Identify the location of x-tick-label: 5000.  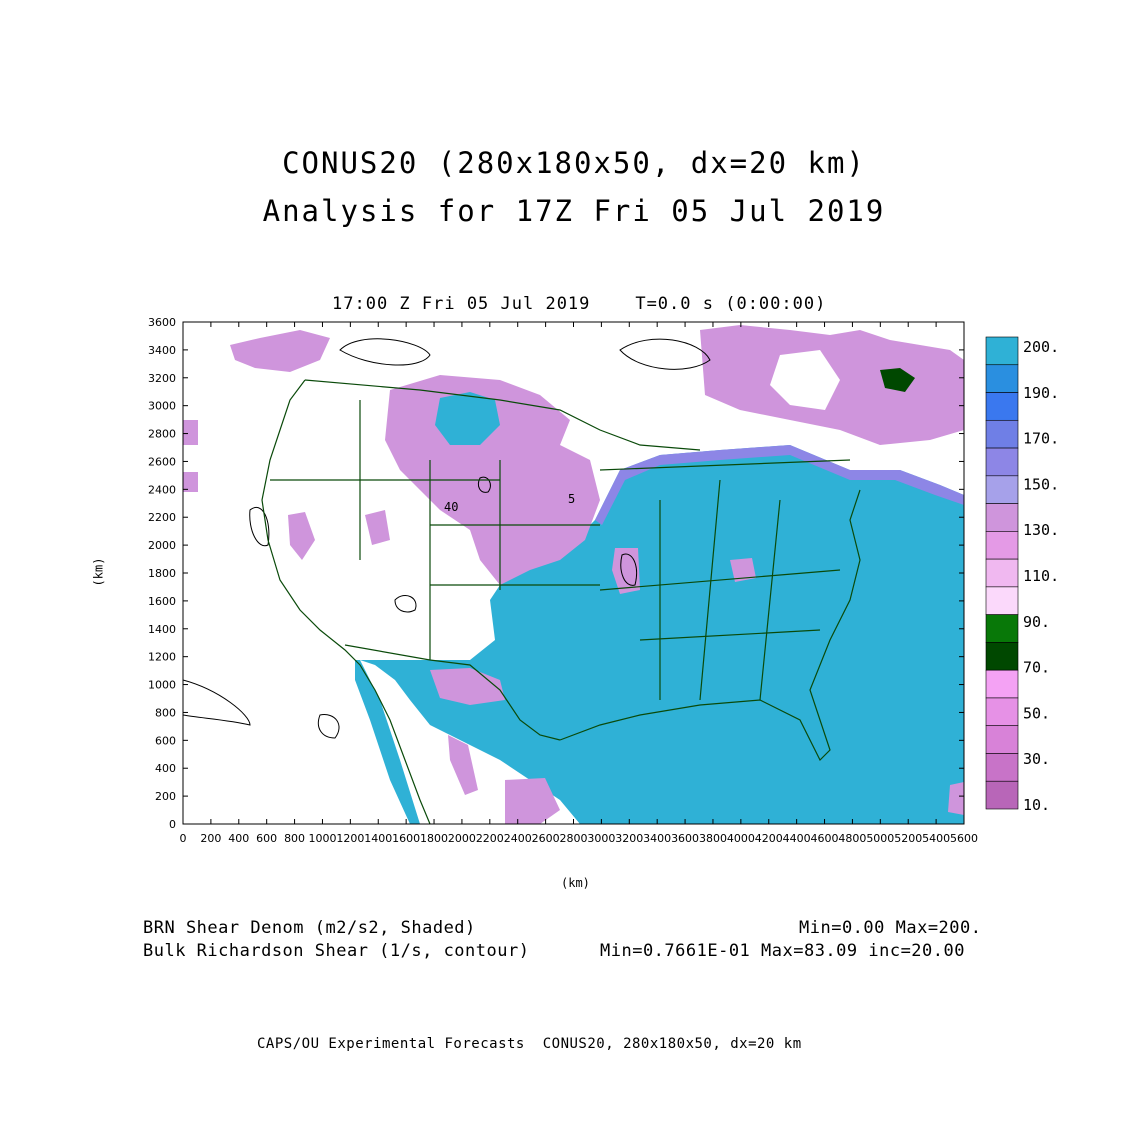
(880, 838).